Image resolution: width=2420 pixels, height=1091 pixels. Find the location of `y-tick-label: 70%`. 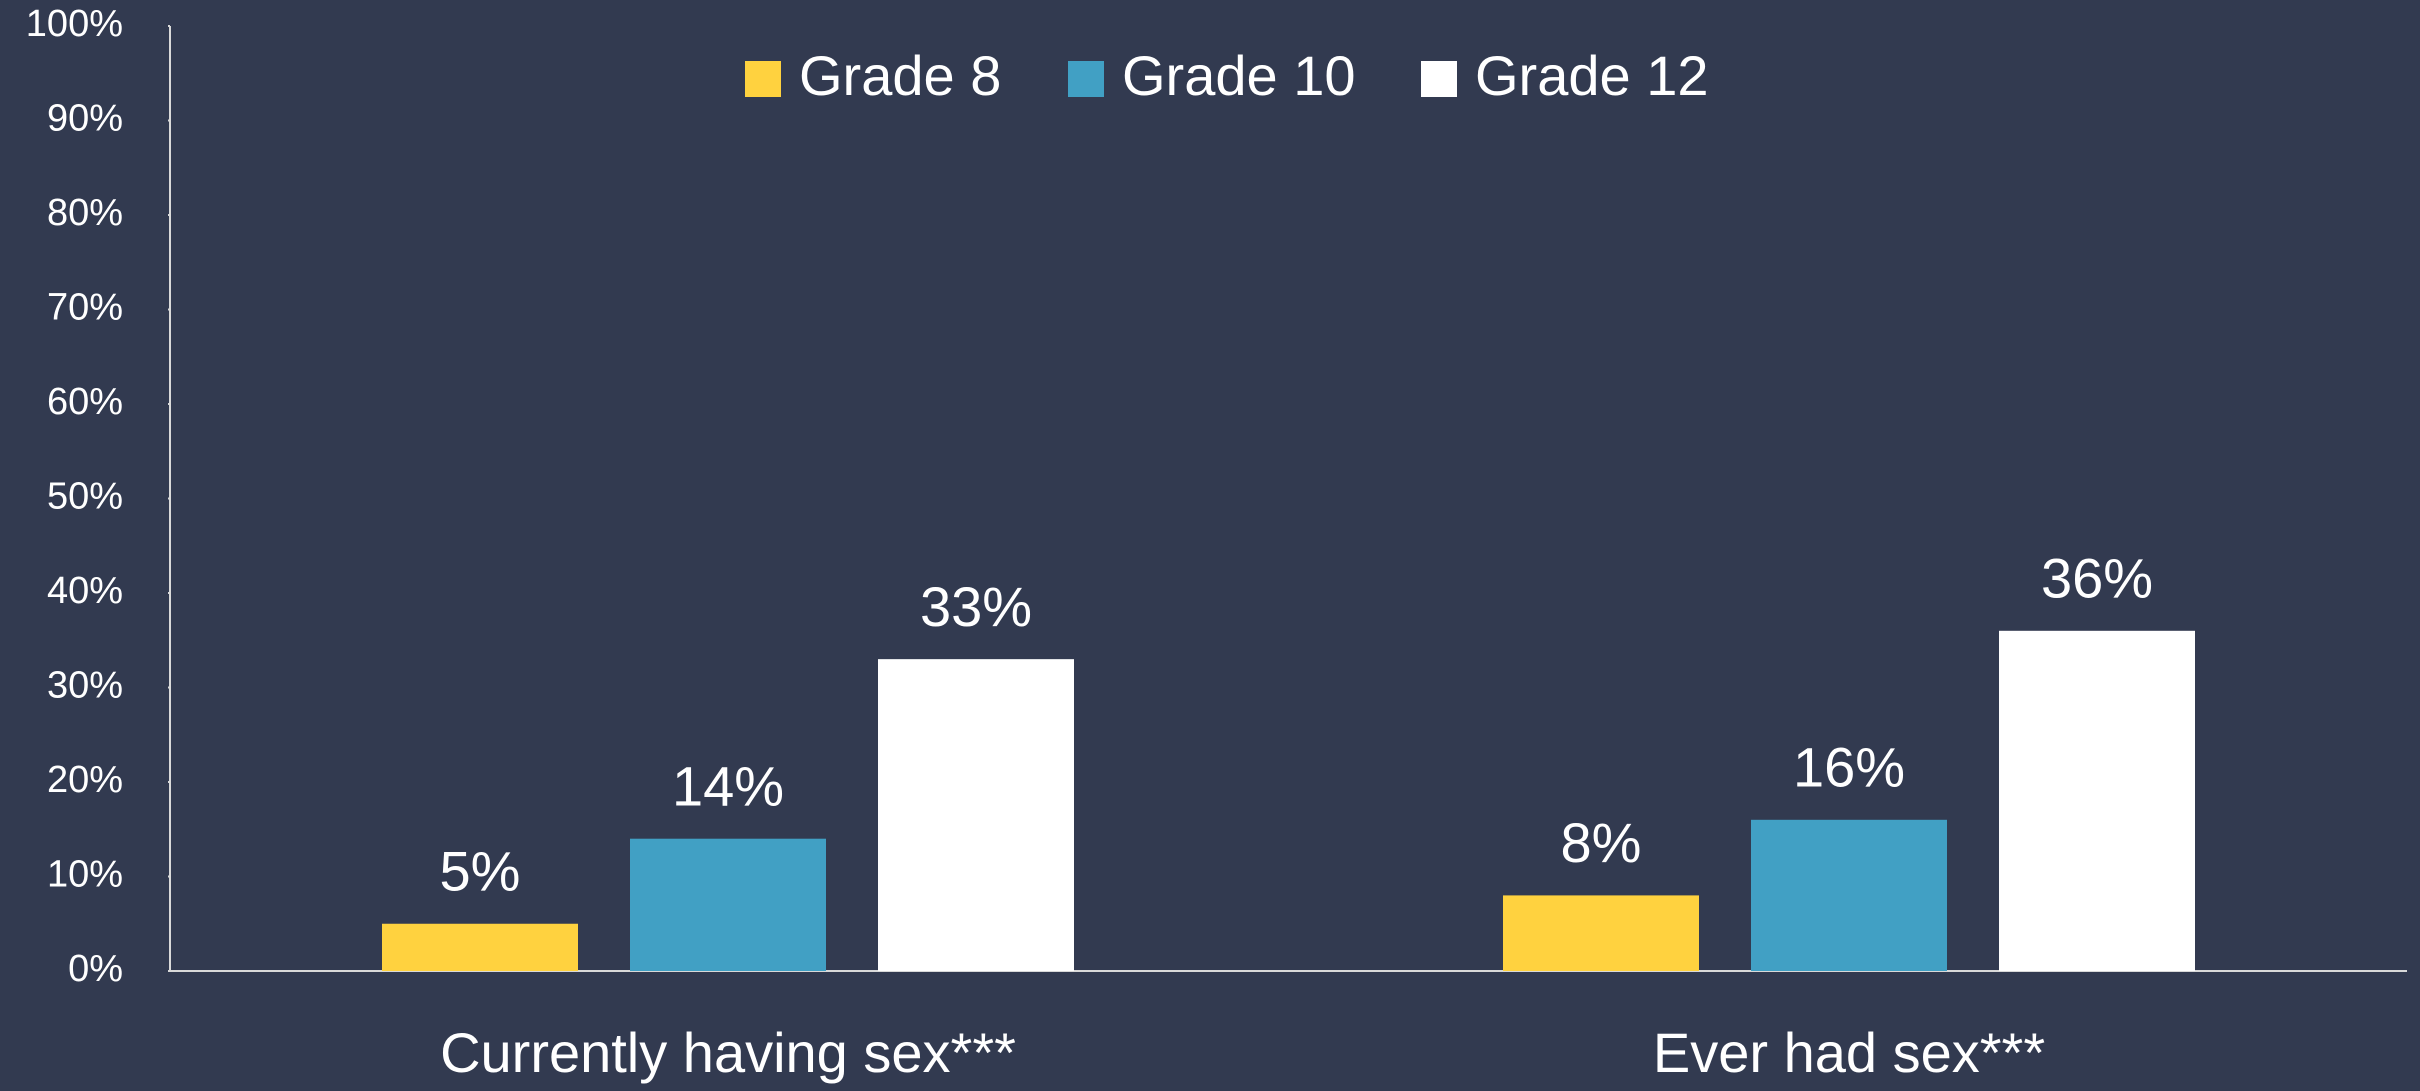

y-tick-label: 70% is located at coordinates (85, 308).